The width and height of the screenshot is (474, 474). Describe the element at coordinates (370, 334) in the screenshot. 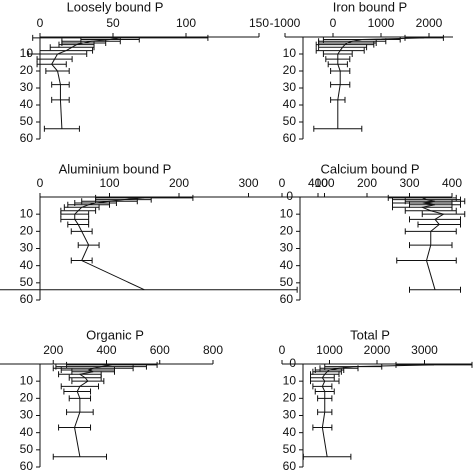

I see `panel-title: Total P` at that location.